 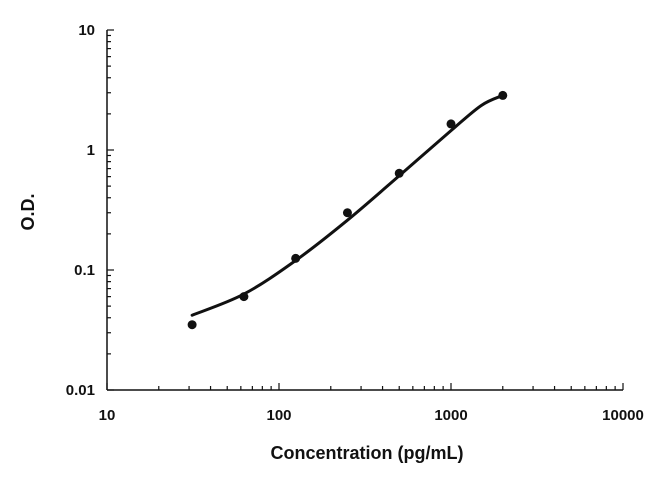 What do you see at coordinates (84, 270) in the screenshot?
I see `y-tick-label: 0.1` at bounding box center [84, 270].